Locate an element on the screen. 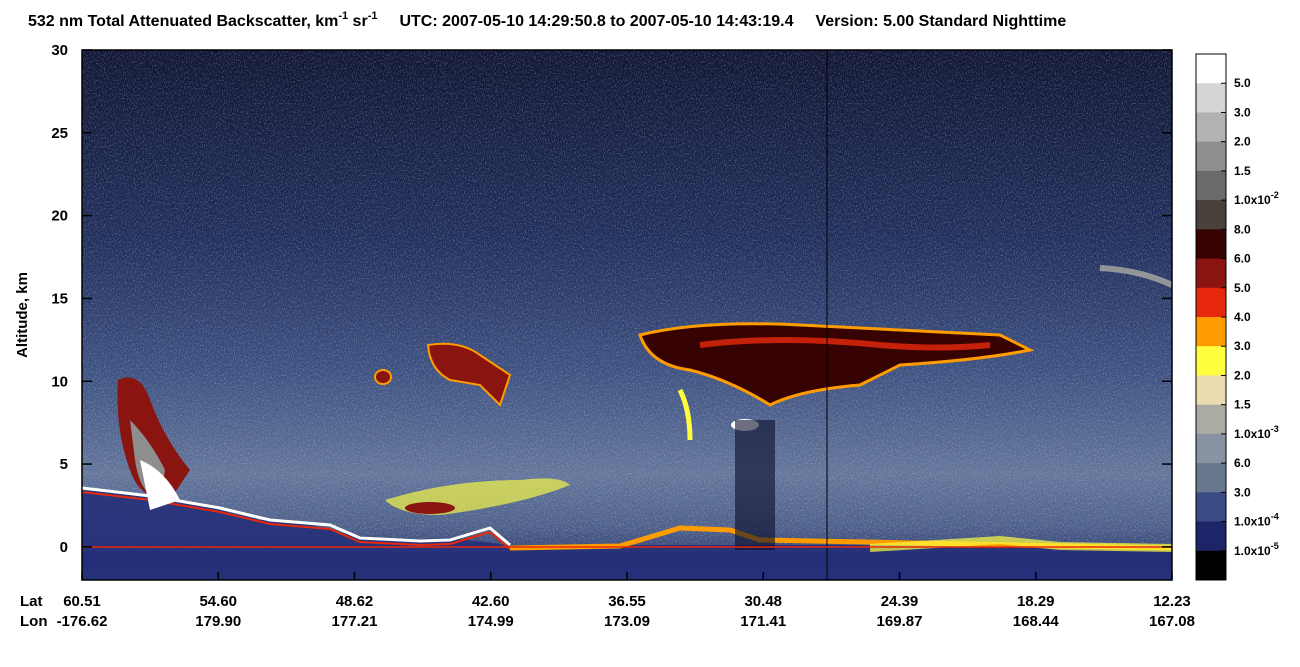 This screenshot has height=667, width=1300. colorbar-label: 4.0 is located at coordinates (1242, 317).